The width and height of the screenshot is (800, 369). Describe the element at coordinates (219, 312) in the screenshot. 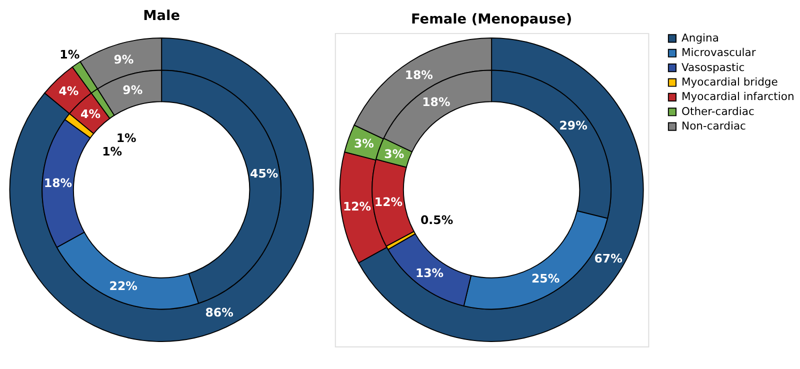

I see `data-label: 86%` at that location.